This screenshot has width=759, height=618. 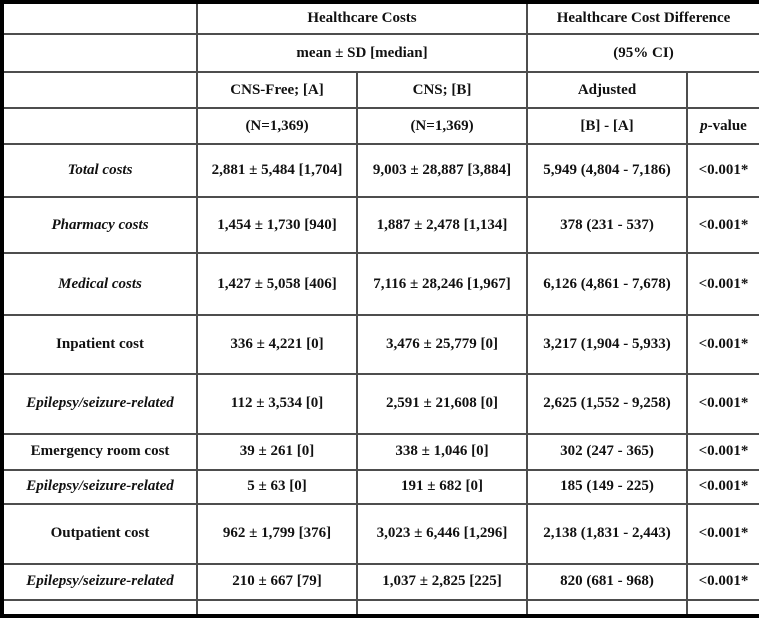 I want to click on cell-cns: 2,591 ± 21,608 [0], so click(x=442, y=403).